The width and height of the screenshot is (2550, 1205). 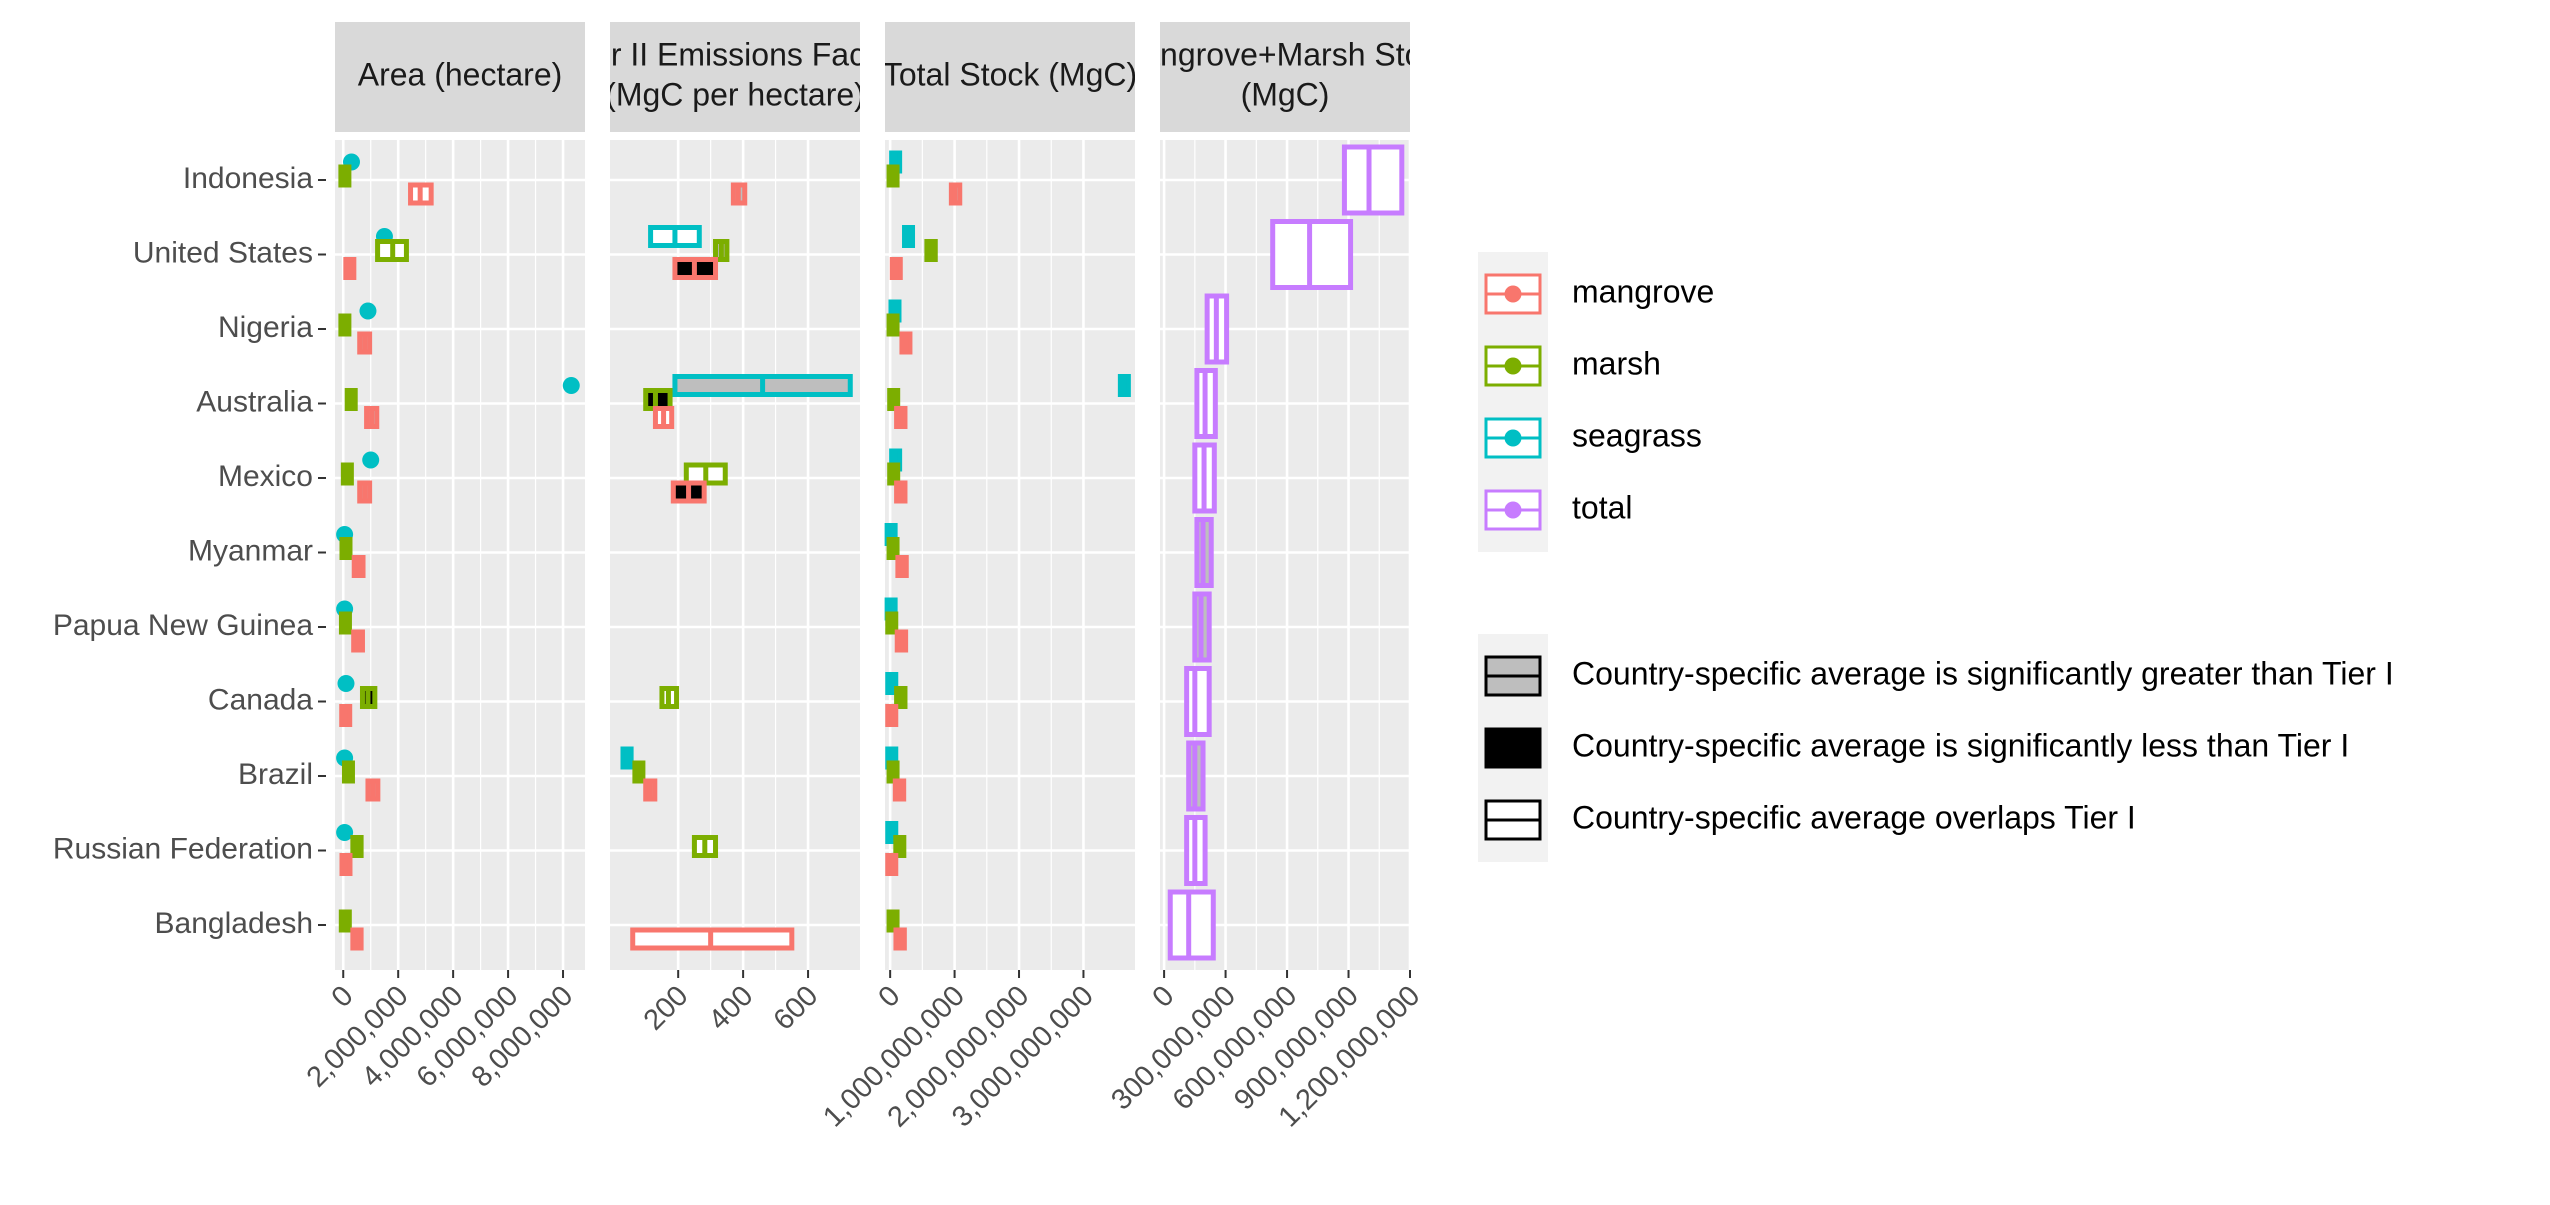 What do you see at coordinates (368, 311) in the screenshot?
I see `mark-nigeria-seagrass` at bounding box center [368, 311].